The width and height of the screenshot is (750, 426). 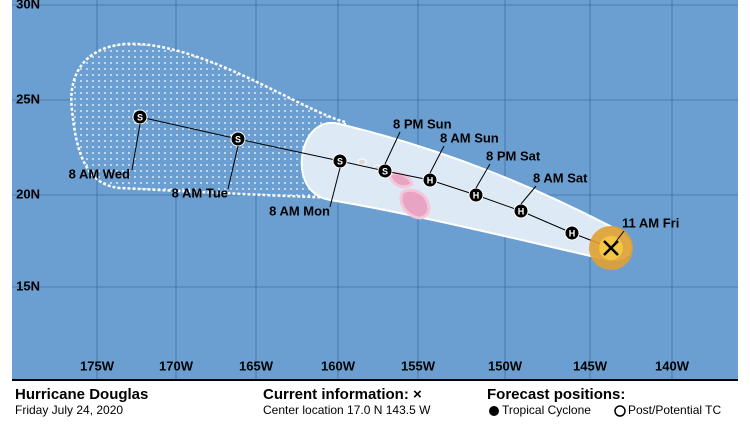 I want to click on position-label: 8 AM Tue, so click(x=200, y=192).